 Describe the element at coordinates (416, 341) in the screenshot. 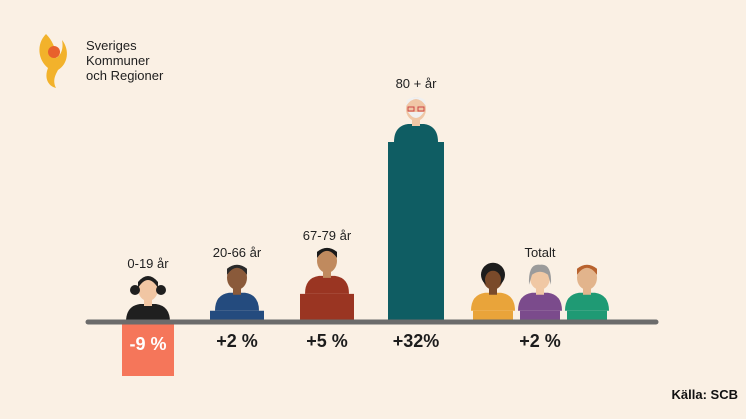

I see `value-label: +32%` at that location.